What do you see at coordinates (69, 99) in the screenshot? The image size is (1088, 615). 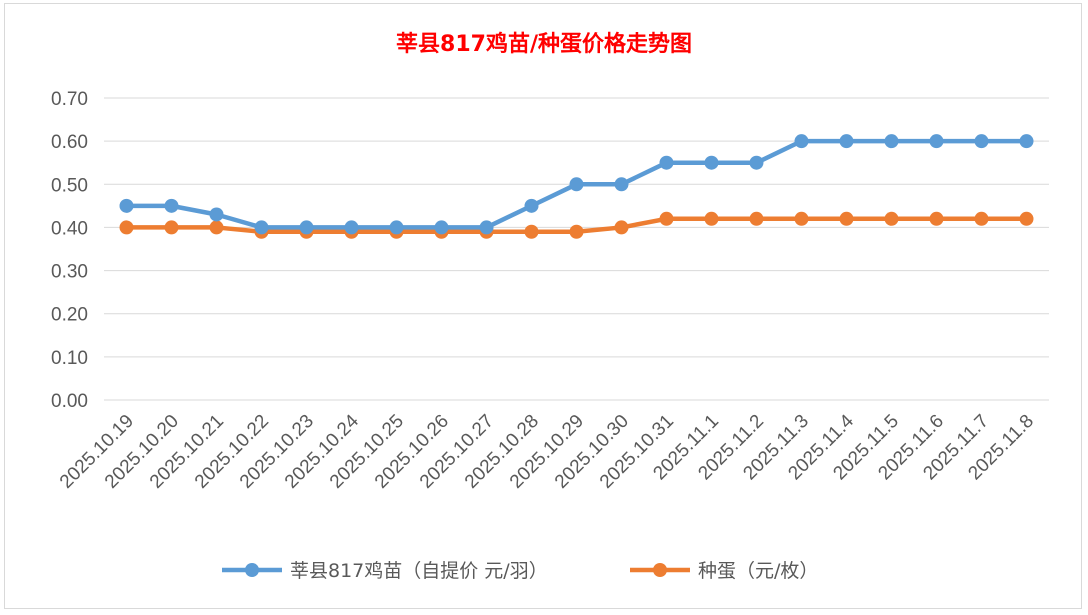 I see `y-tick-label: 0.70` at bounding box center [69, 99].